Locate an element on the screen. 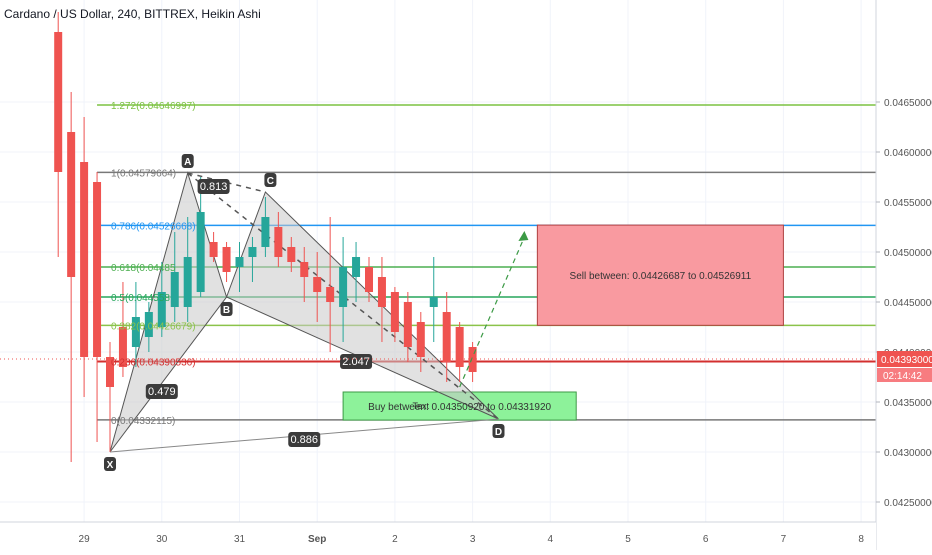  x-axis-tick-label: 6 is located at coordinates (706, 539).